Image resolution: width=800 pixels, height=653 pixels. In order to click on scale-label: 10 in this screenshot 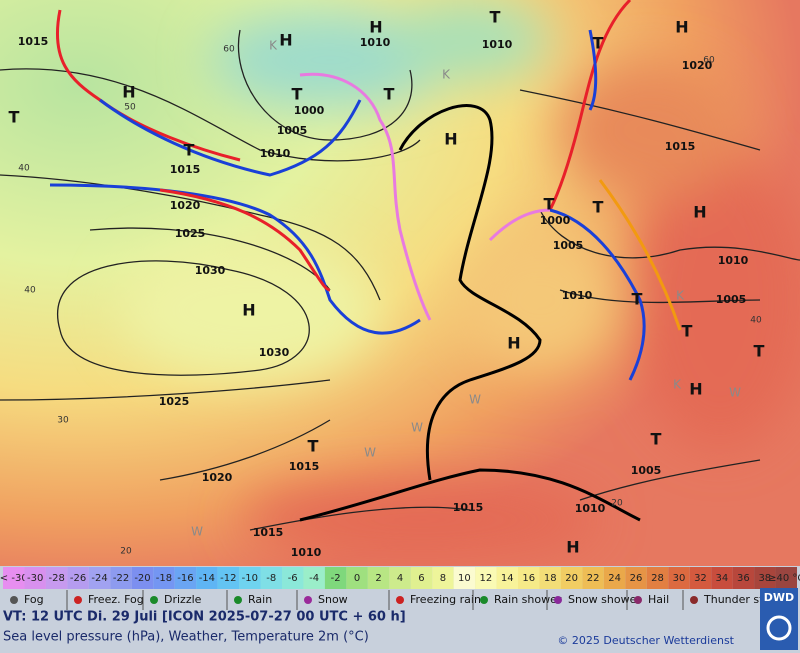, I will do `click(464, 578)`.